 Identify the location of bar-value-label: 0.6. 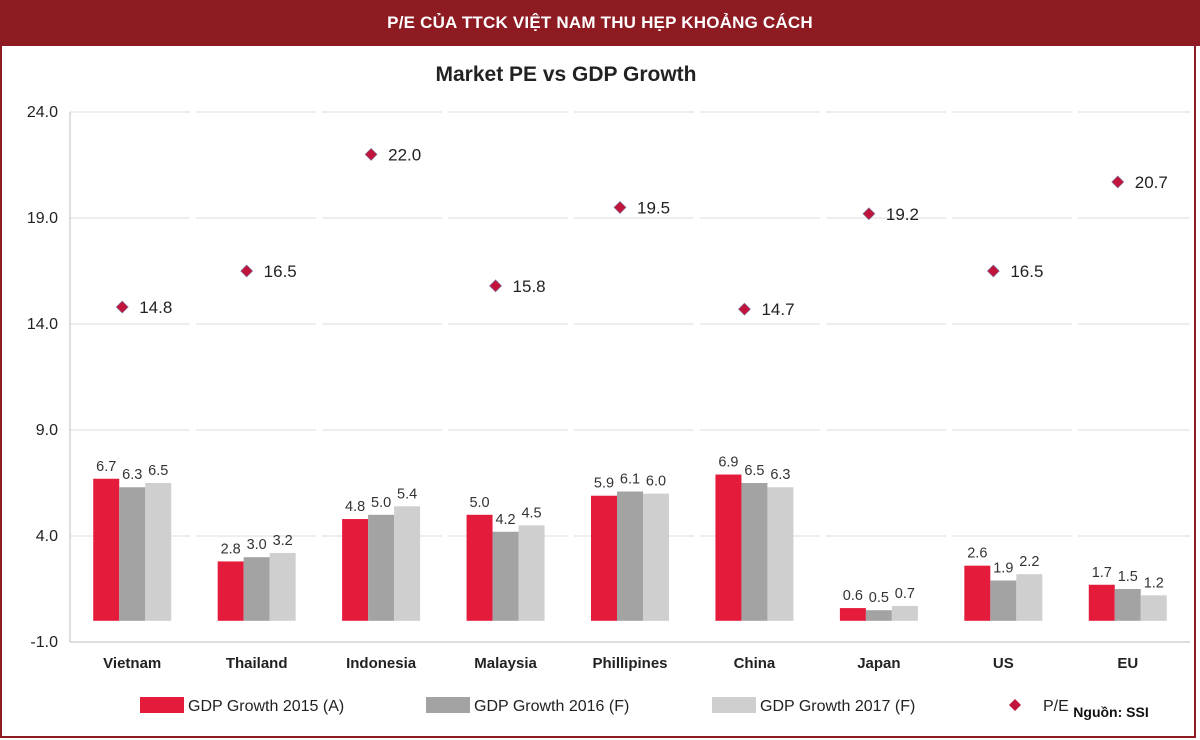
(853, 596).